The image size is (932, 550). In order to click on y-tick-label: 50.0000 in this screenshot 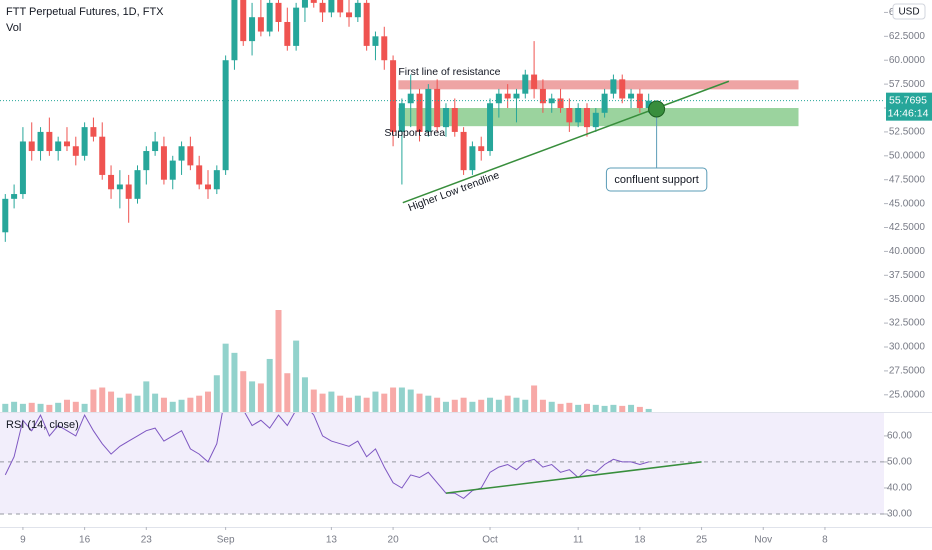, I will do `click(907, 155)`.